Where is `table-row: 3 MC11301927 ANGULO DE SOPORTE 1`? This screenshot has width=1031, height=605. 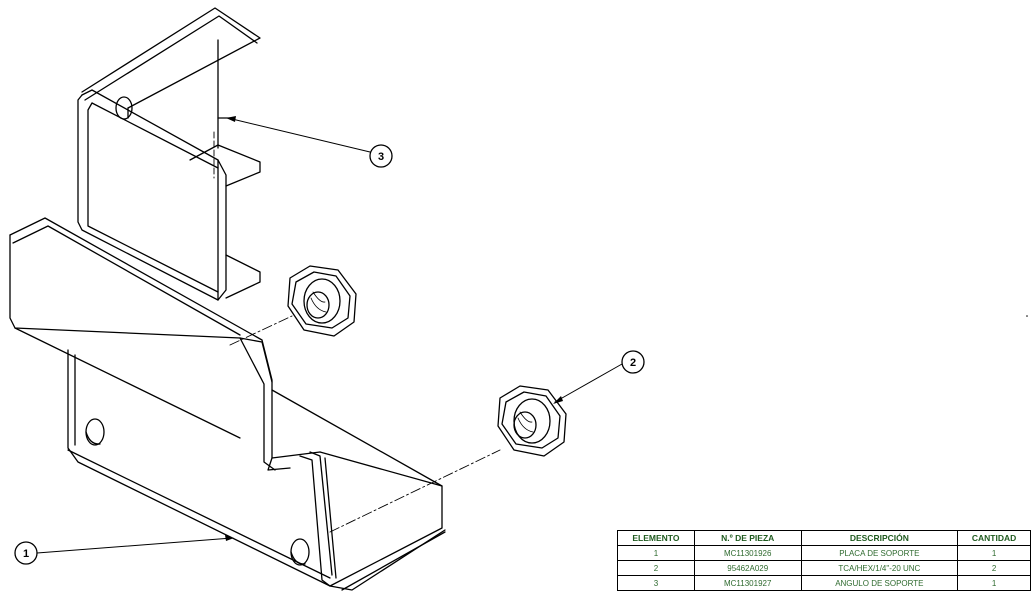 table-row: 3 MC11301927 ANGULO DE SOPORTE 1 is located at coordinates (824, 583).